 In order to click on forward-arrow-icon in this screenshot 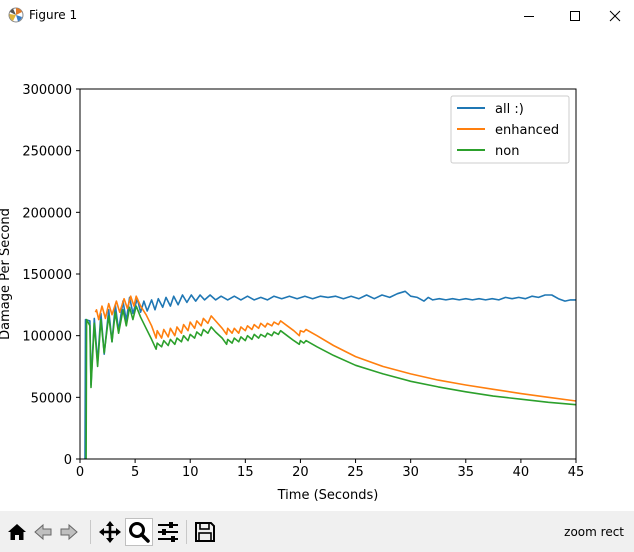, I will do `click(69, 532)`.